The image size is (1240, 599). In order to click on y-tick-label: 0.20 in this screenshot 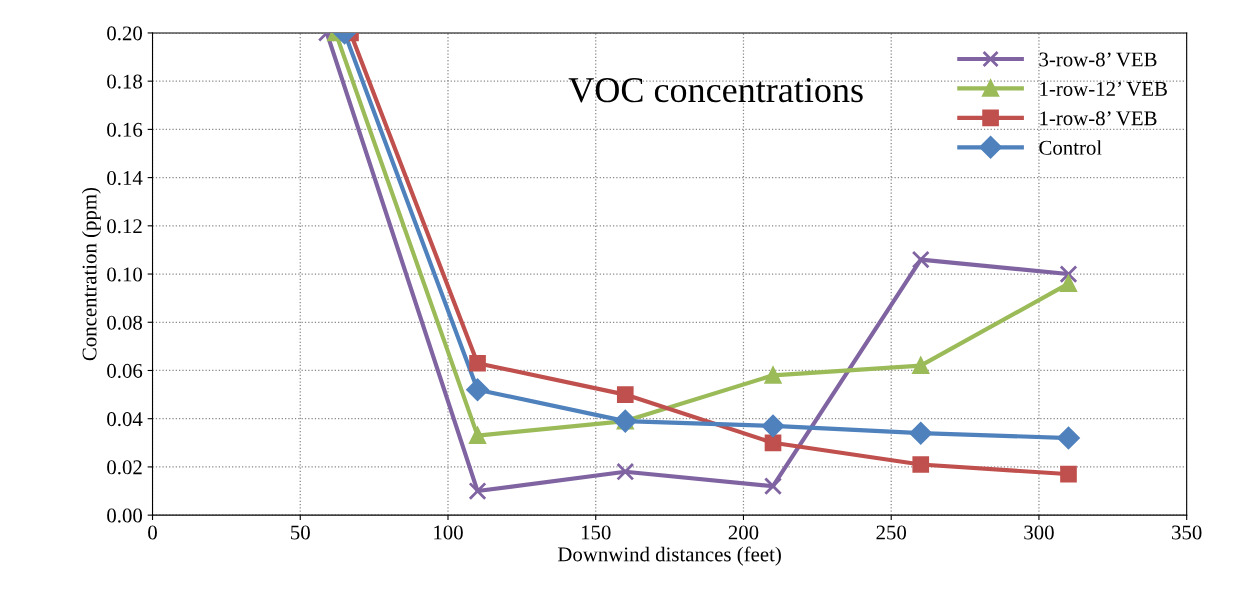, I will do `click(124, 33)`.